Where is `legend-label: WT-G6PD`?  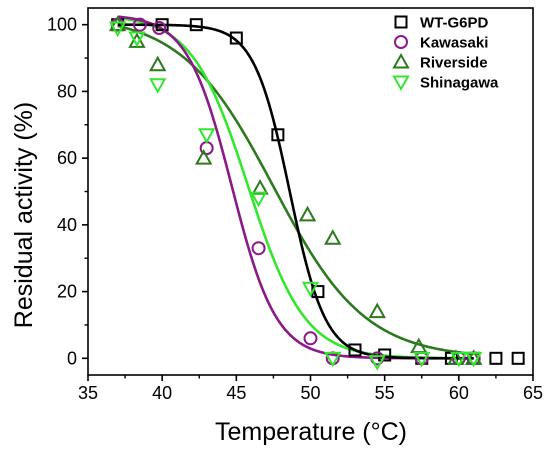 legend-label: WT-G6PD is located at coordinates (454, 23).